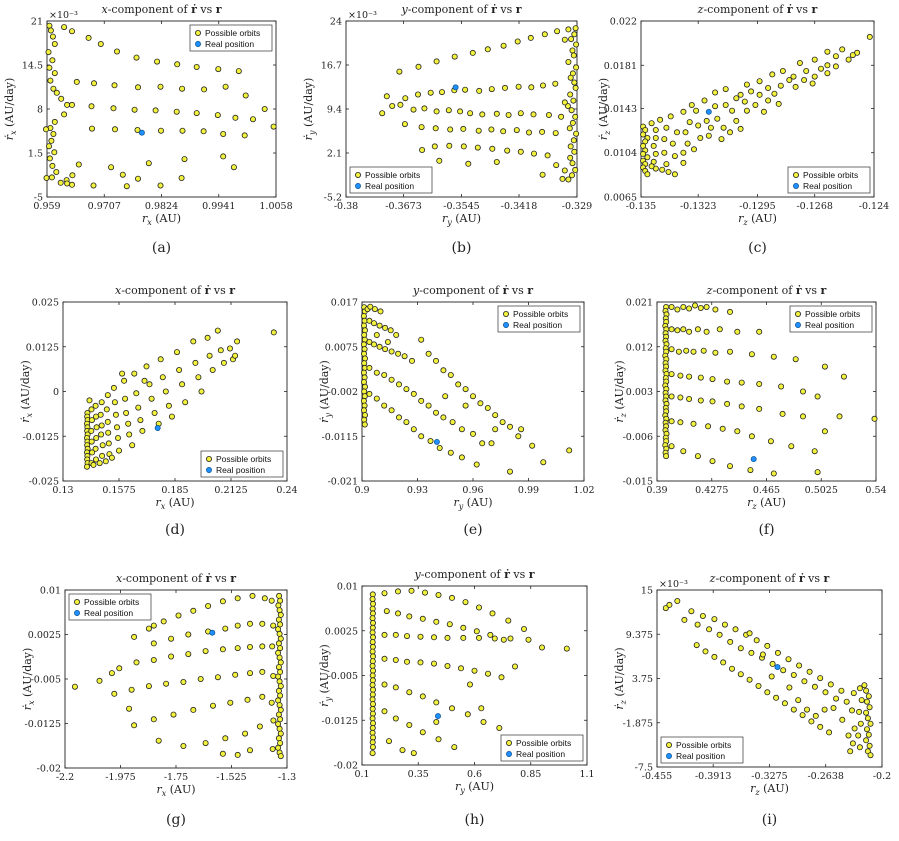 The width and height of the screenshot is (899, 841). I want to click on x-tick-label: 0.54, so click(875, 490).